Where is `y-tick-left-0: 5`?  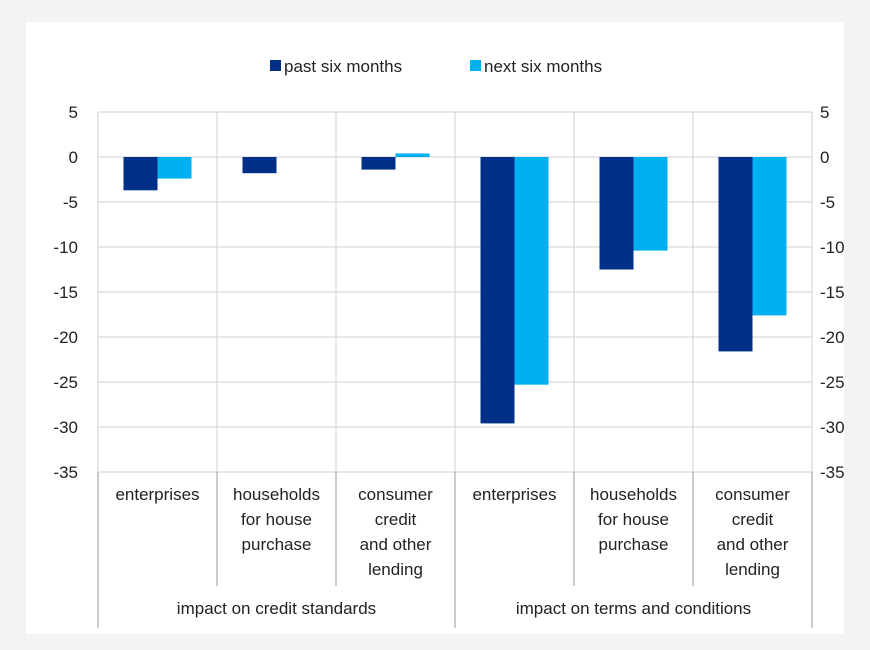
y-tick-left-0: 5 is located at coordinates (73, 112).